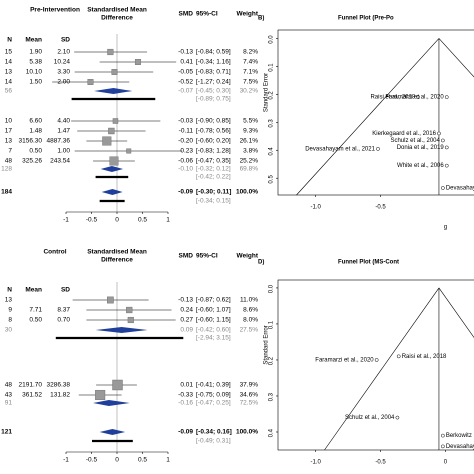  What do you see at coordinates (121, 330) in the screenshot?
I see `summary-diamond` at bounding box center [121, 330].